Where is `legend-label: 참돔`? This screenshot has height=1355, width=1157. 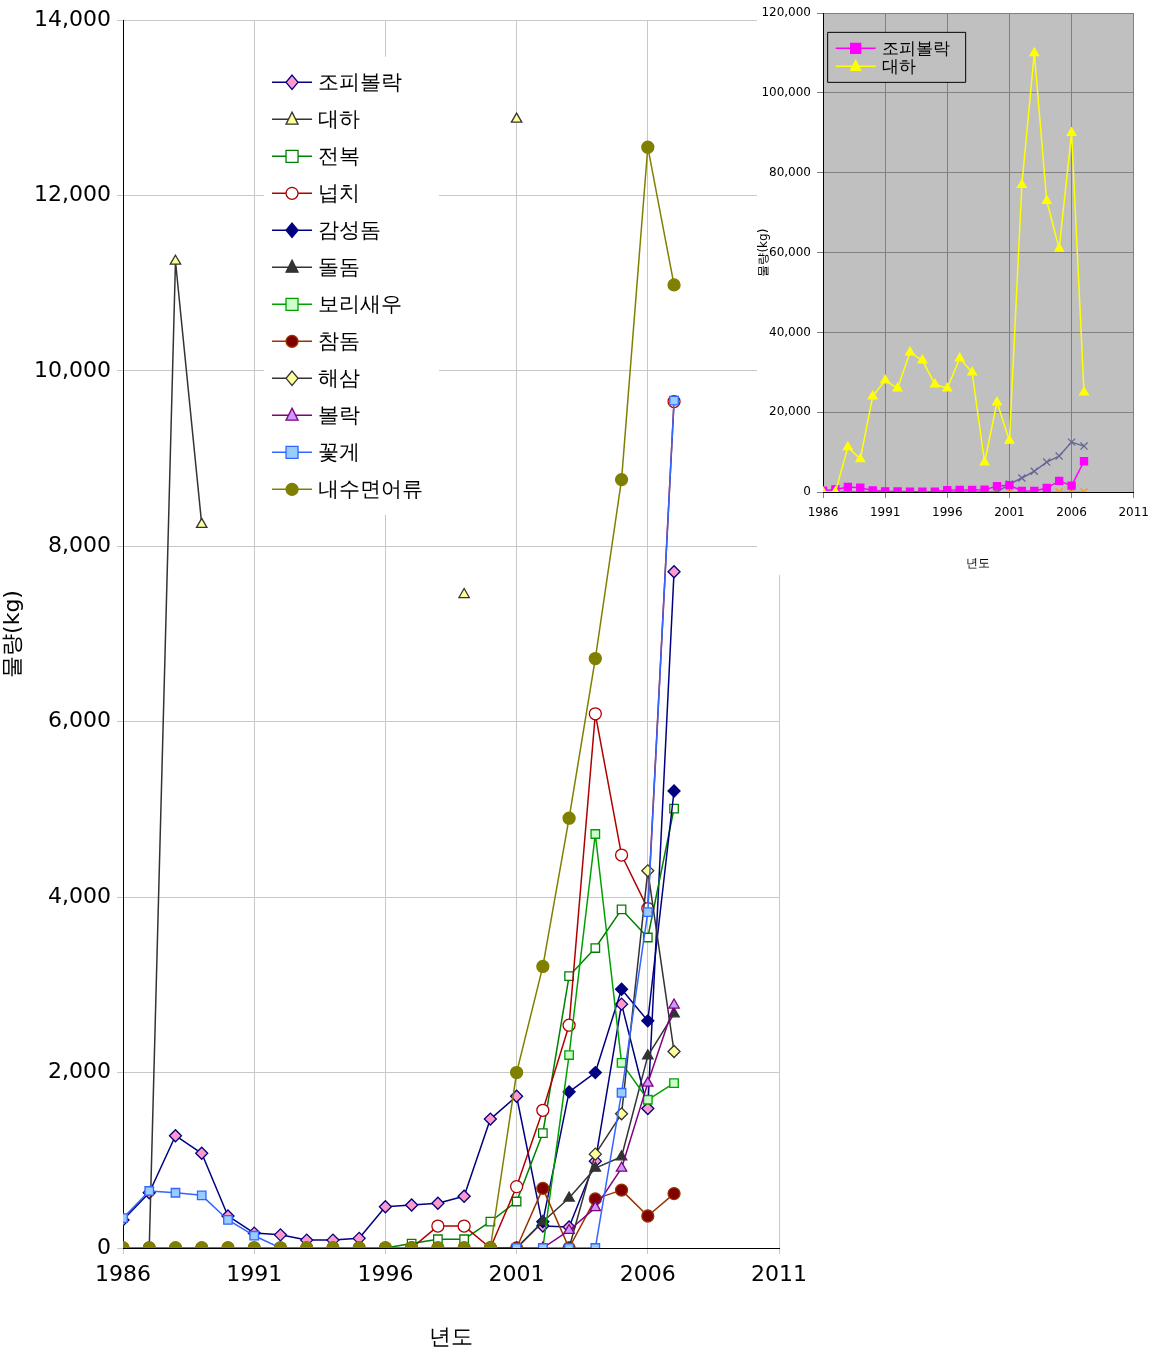
legend-label: 참돔 is located at coordinates (339, 340).